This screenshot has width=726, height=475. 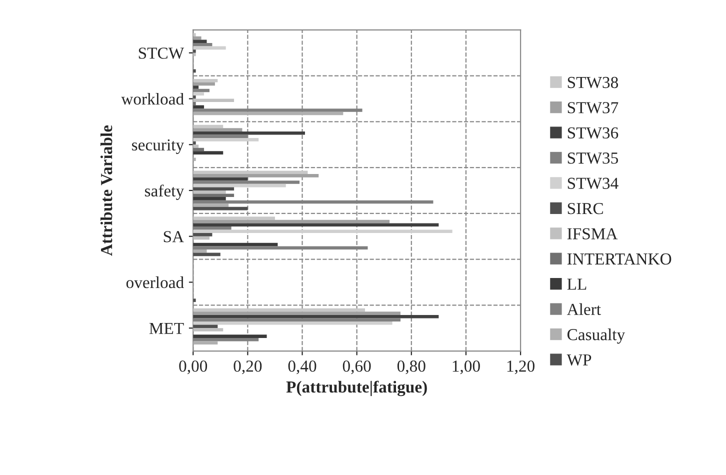 I want to click on y-tick-label: overload, so click(x=155, y=282).